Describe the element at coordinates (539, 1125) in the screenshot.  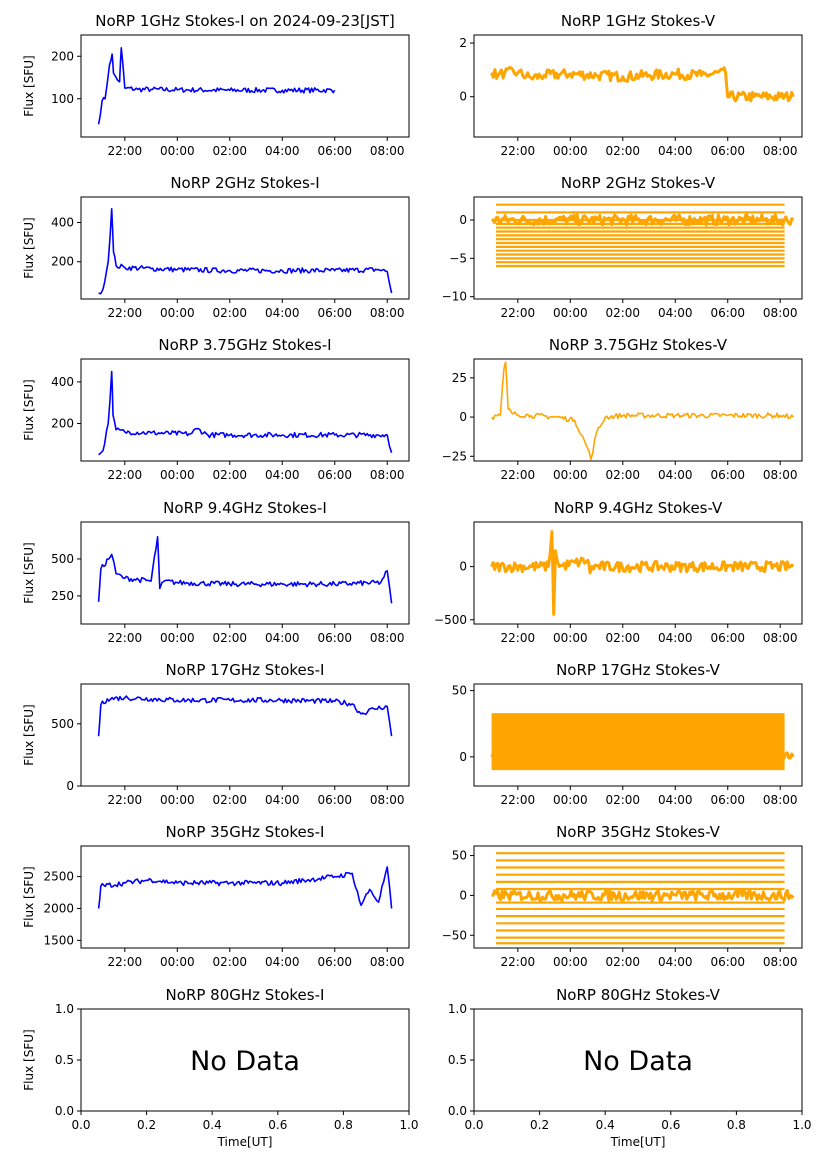
I see `x-tick-label: 0.2` at that location.